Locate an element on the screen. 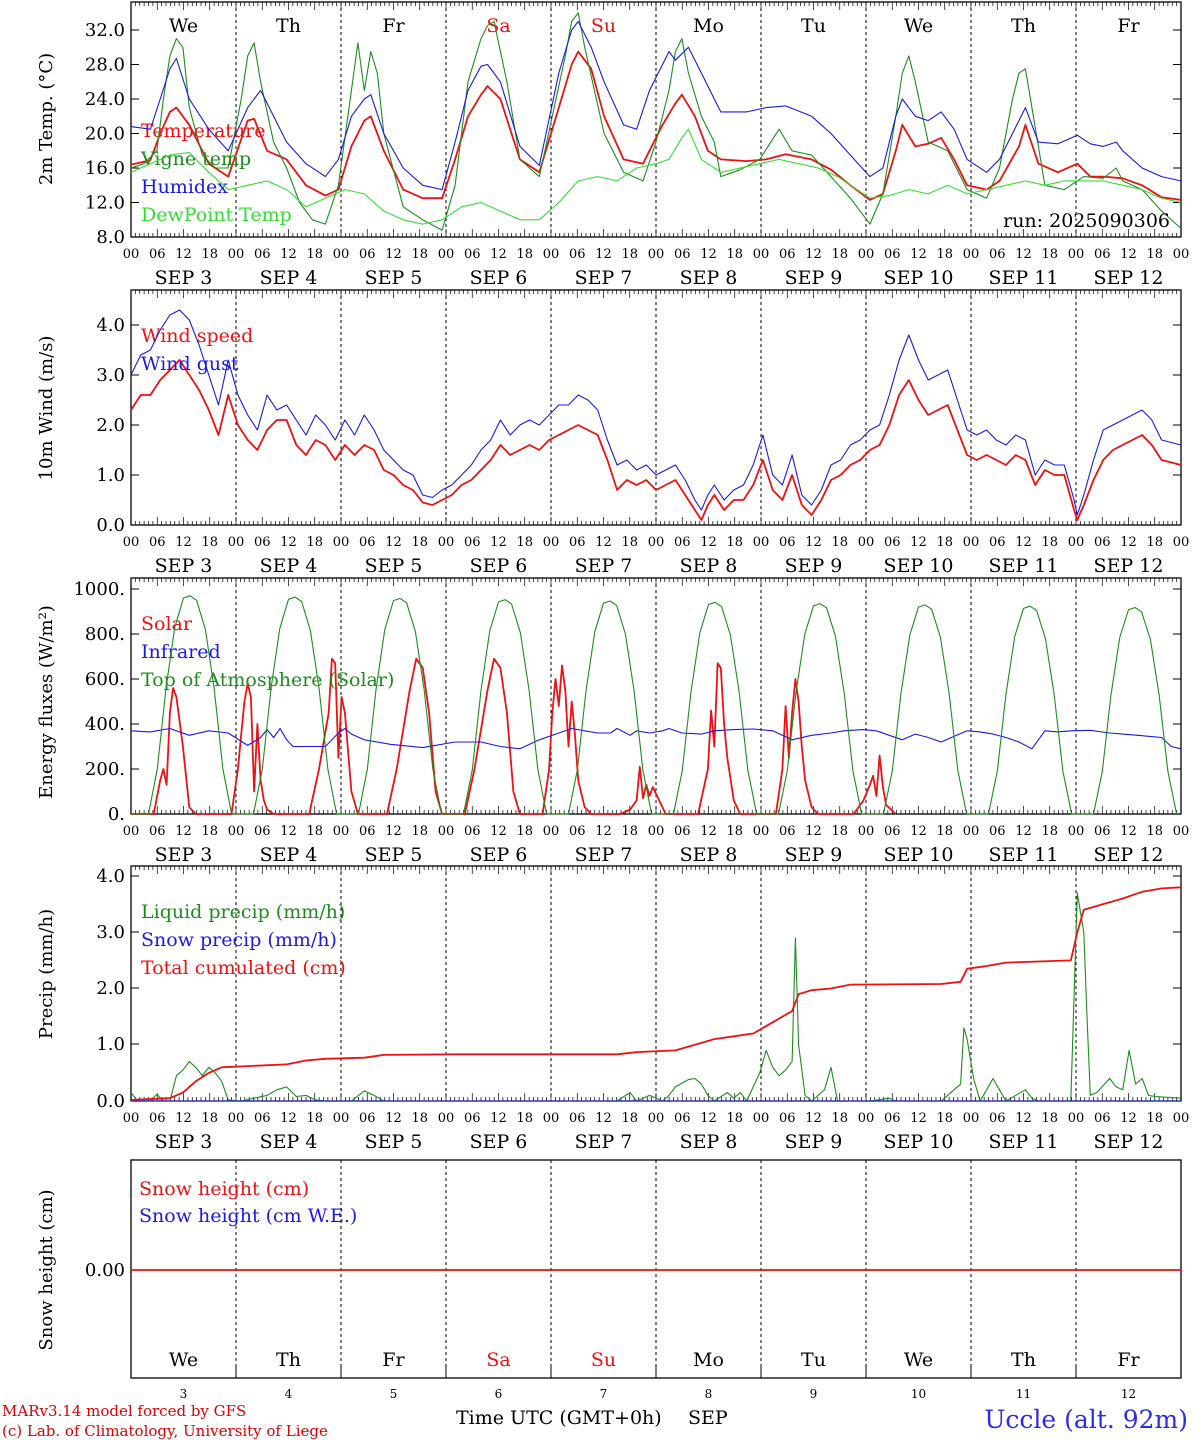 The height and width of the screenshot is (1440, 1194). date-label: SEP 6 is located at coordinates (499, 566).